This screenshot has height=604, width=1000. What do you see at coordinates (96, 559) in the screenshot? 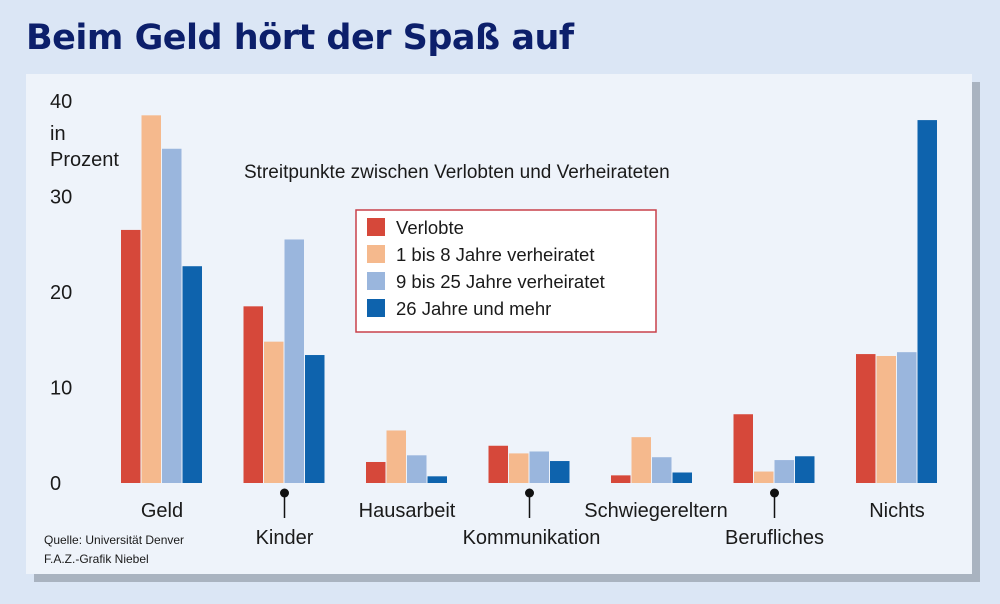
I see `source-line-2: F.A.Z.-Grafik Niebel` at bounding box center [96, 559].